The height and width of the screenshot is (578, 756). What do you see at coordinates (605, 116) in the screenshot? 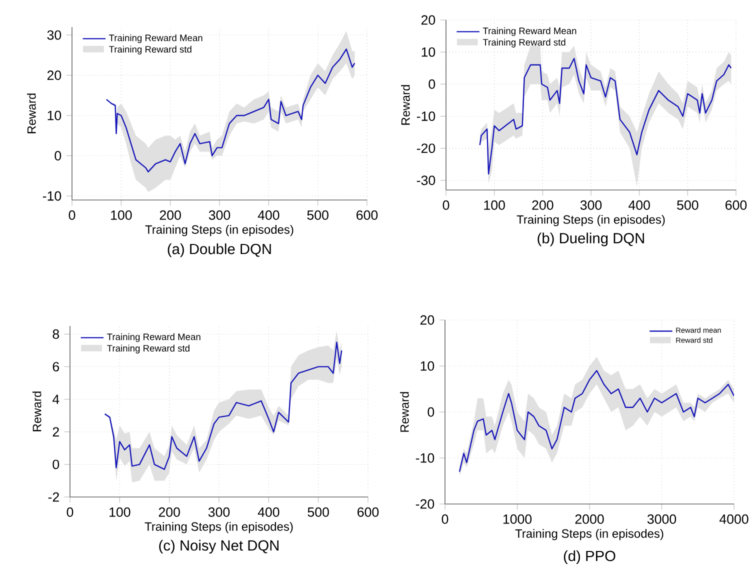
I see `line-series` at bounding box center [605, 116].